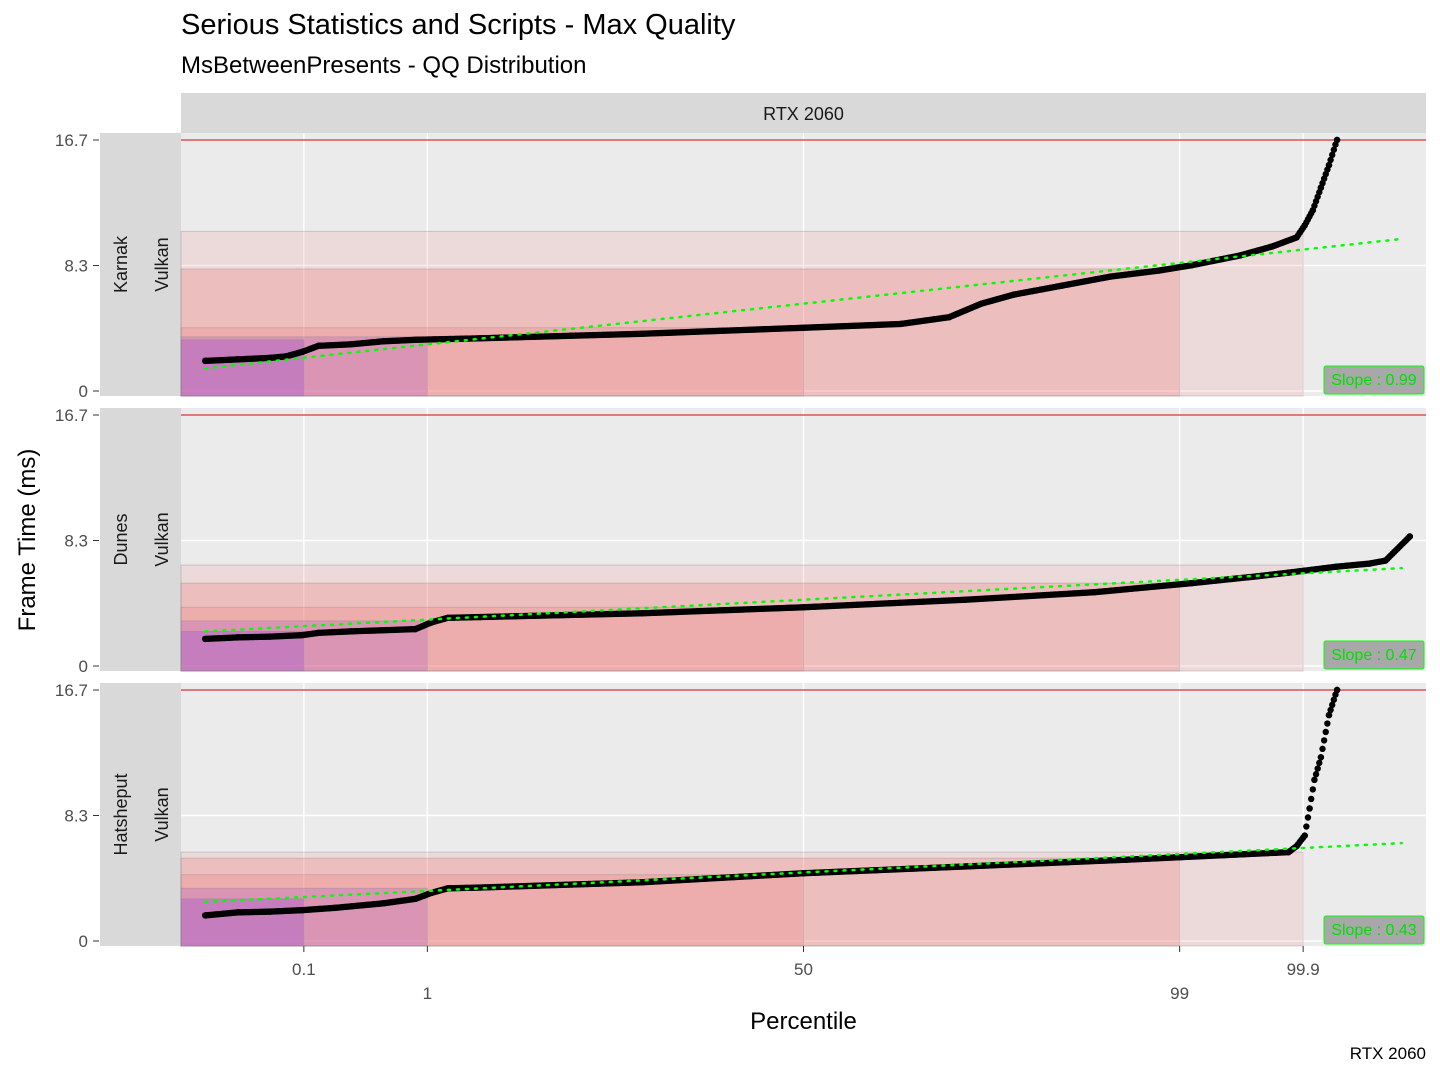  Describe the element at coordinates (427, 993) in the screenshot. I see `x-tick-label: 1` at that location.